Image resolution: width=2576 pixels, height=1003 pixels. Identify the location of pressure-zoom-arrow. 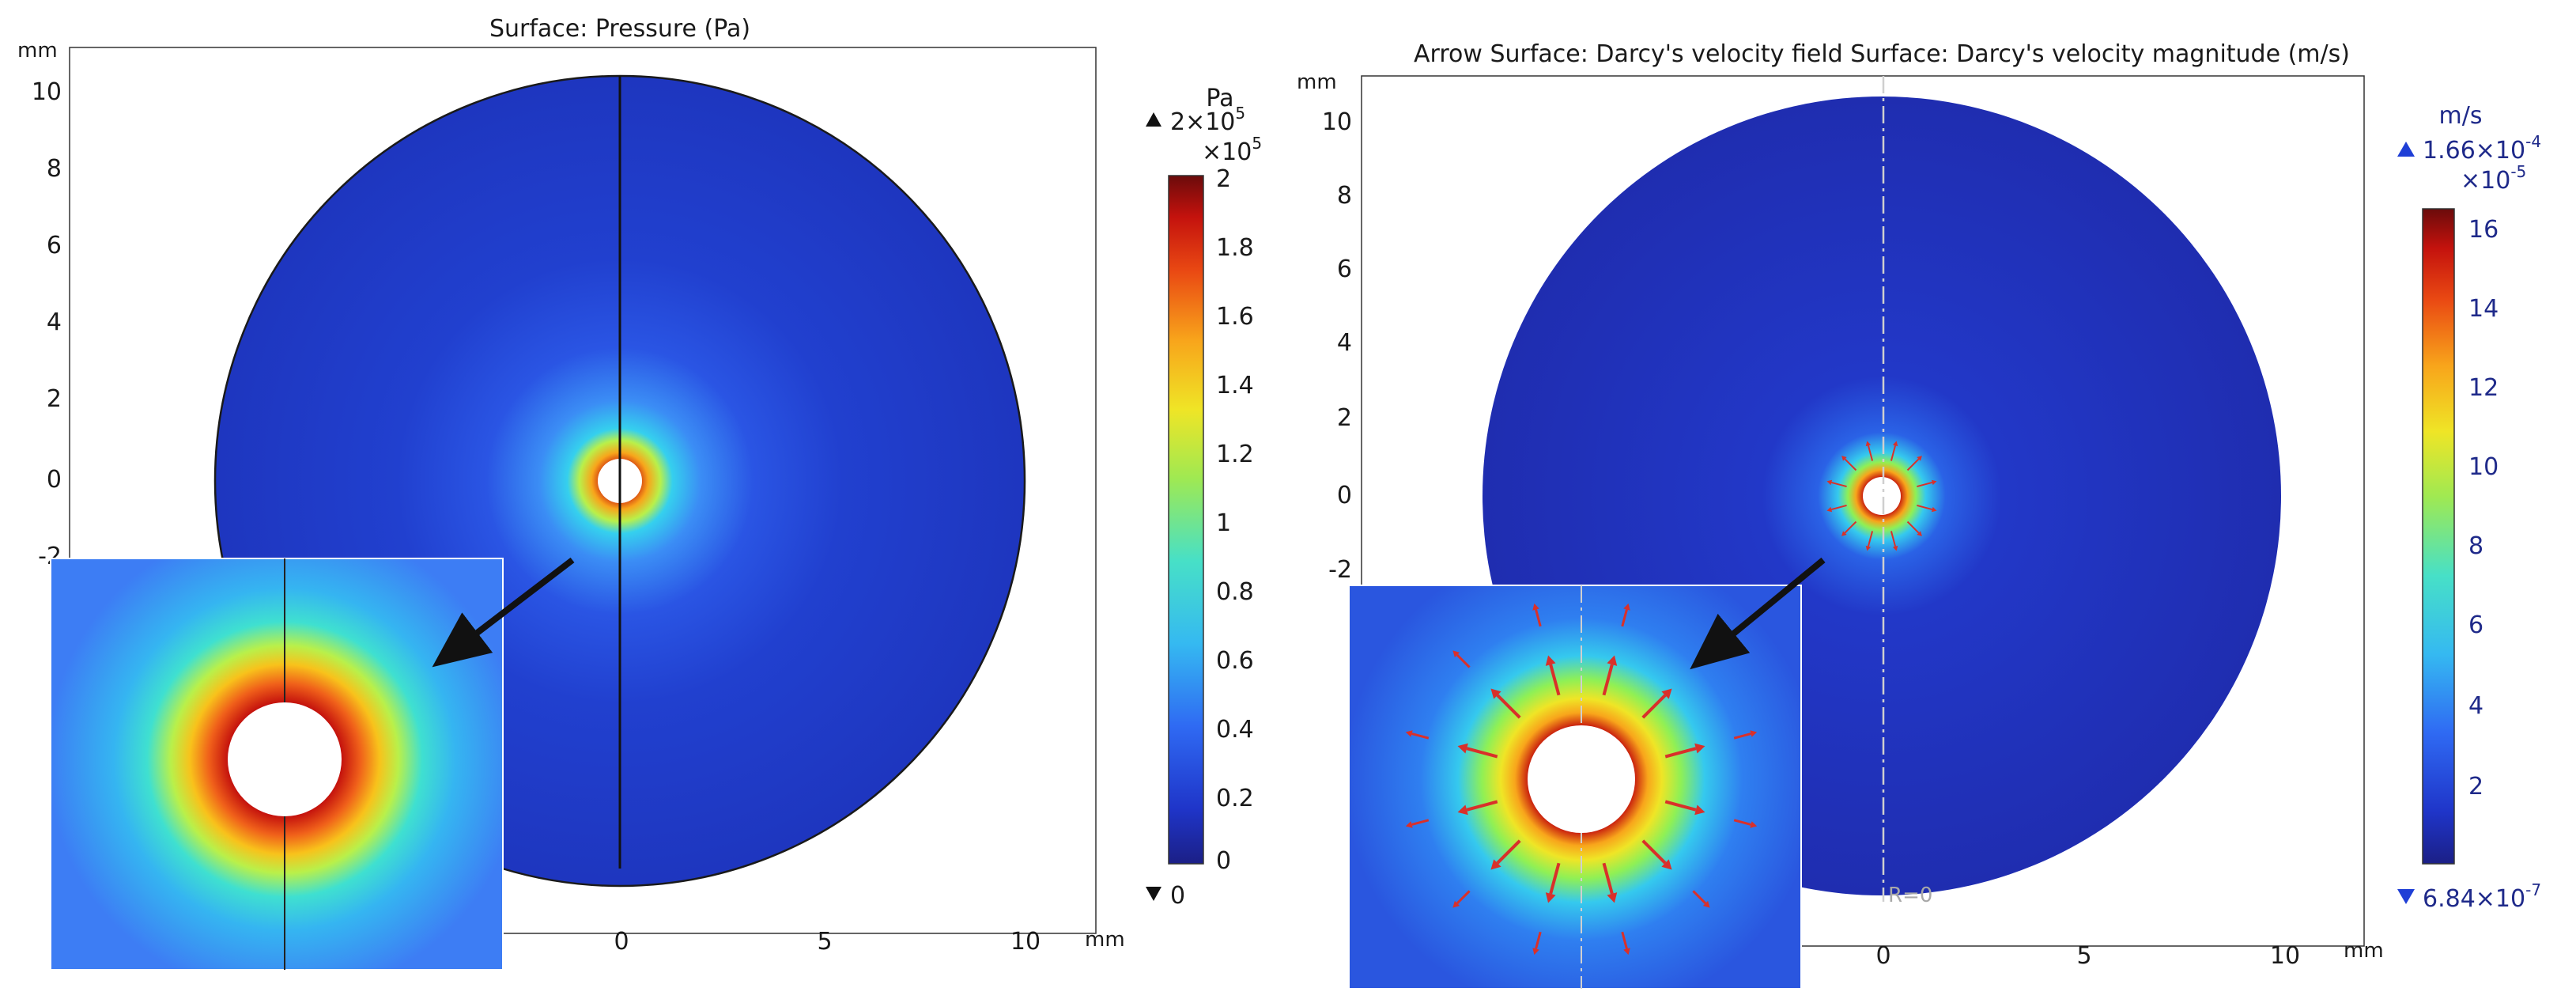
(503, 612).